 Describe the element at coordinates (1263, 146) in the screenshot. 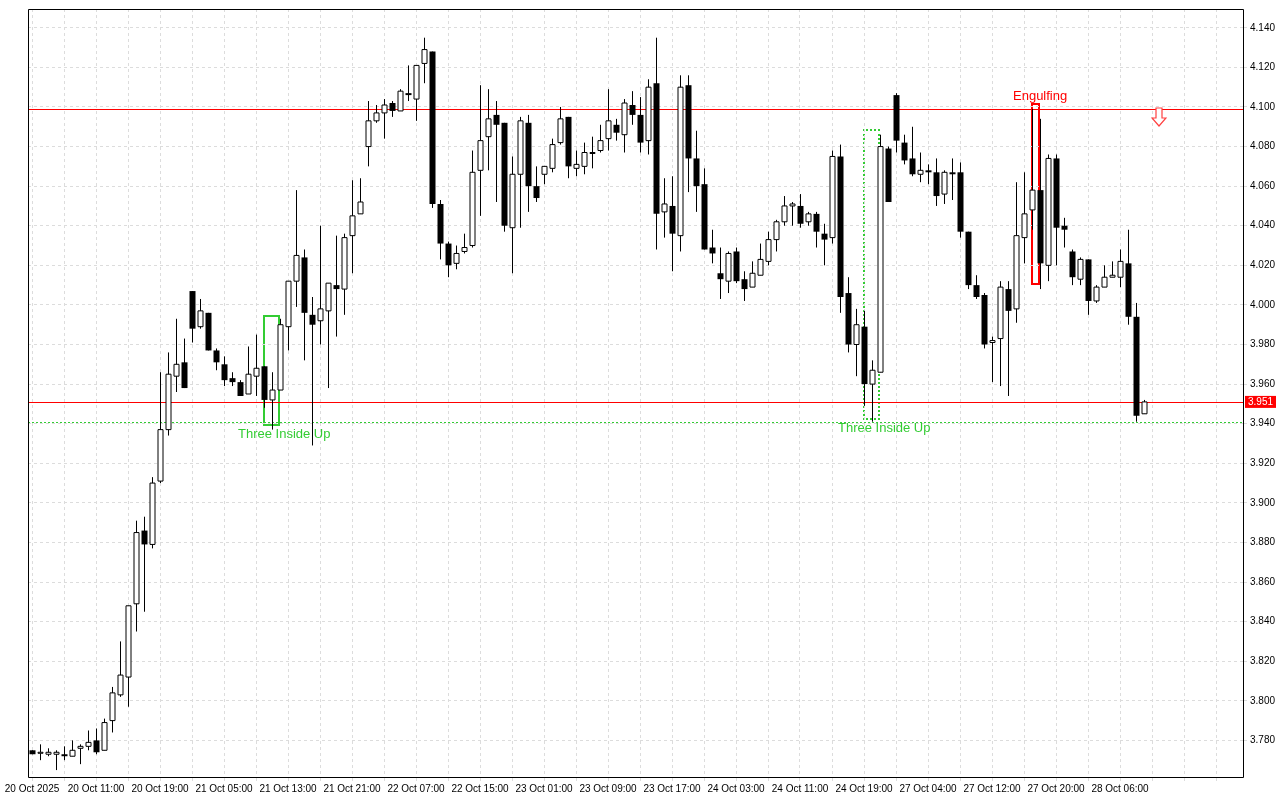

I see `y-tick-label: 4.080` at that location.